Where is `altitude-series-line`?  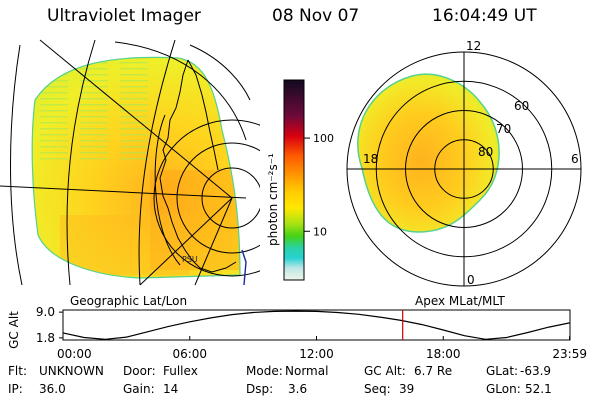
altitude-series-line is located at coordinates (316, 325).